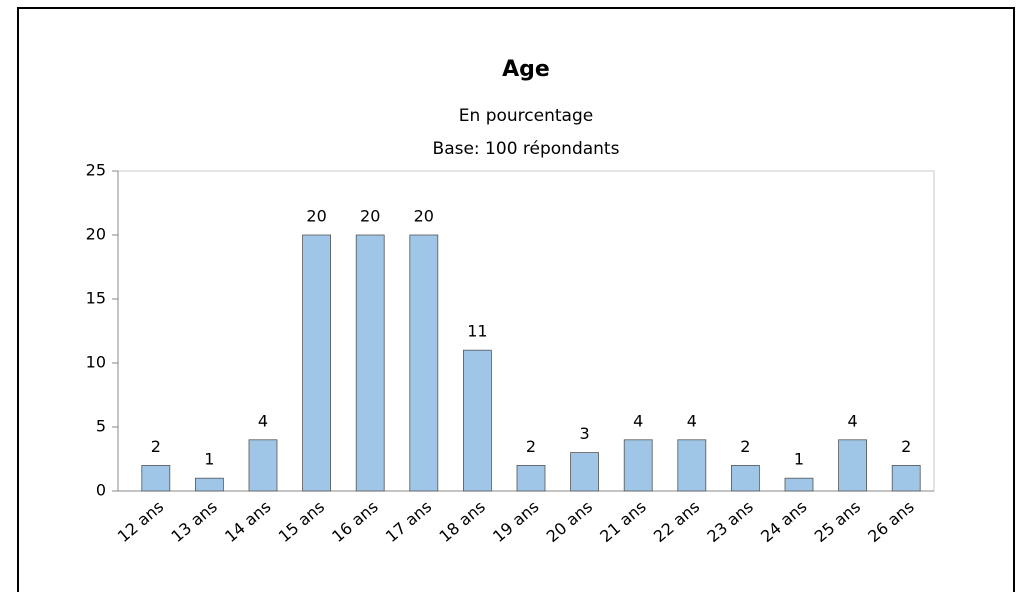 The width and height of the screenshot is (1031, 592). Describe the element at coordinates (96, 298) in the screenshot. I see `y-tick-label: 15` at that location.